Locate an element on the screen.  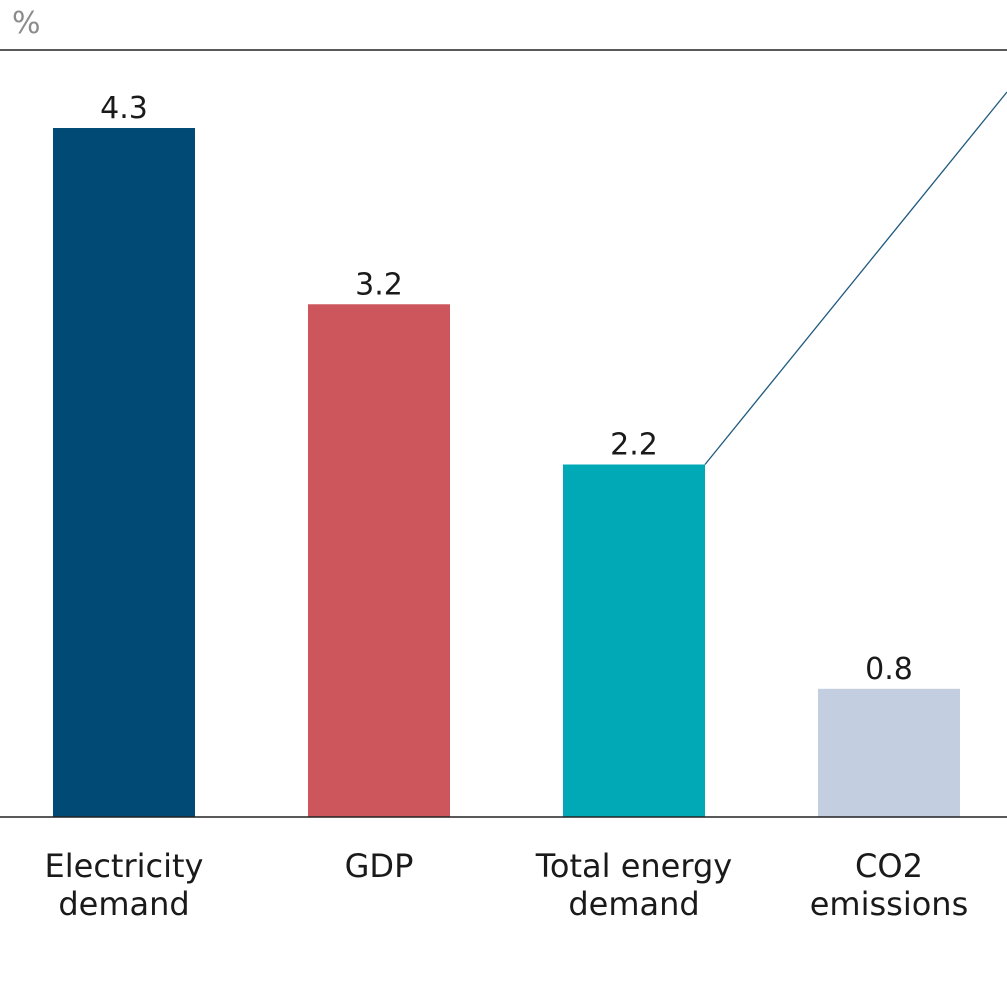
category-label: Total energy is located at coordinates (633, 866).